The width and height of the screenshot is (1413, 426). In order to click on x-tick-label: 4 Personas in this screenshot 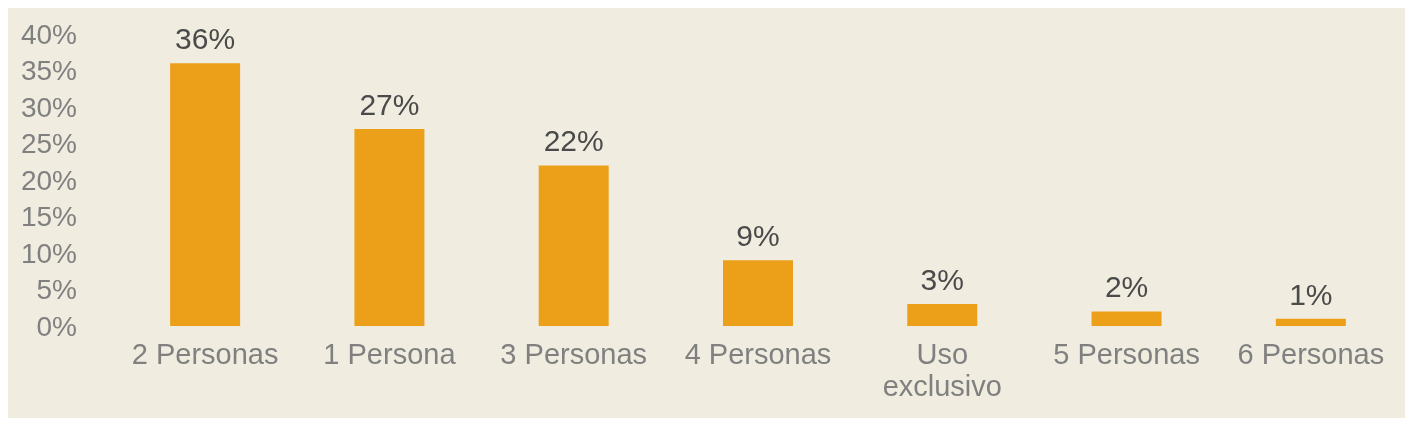, I will do `click(758, 354)`.